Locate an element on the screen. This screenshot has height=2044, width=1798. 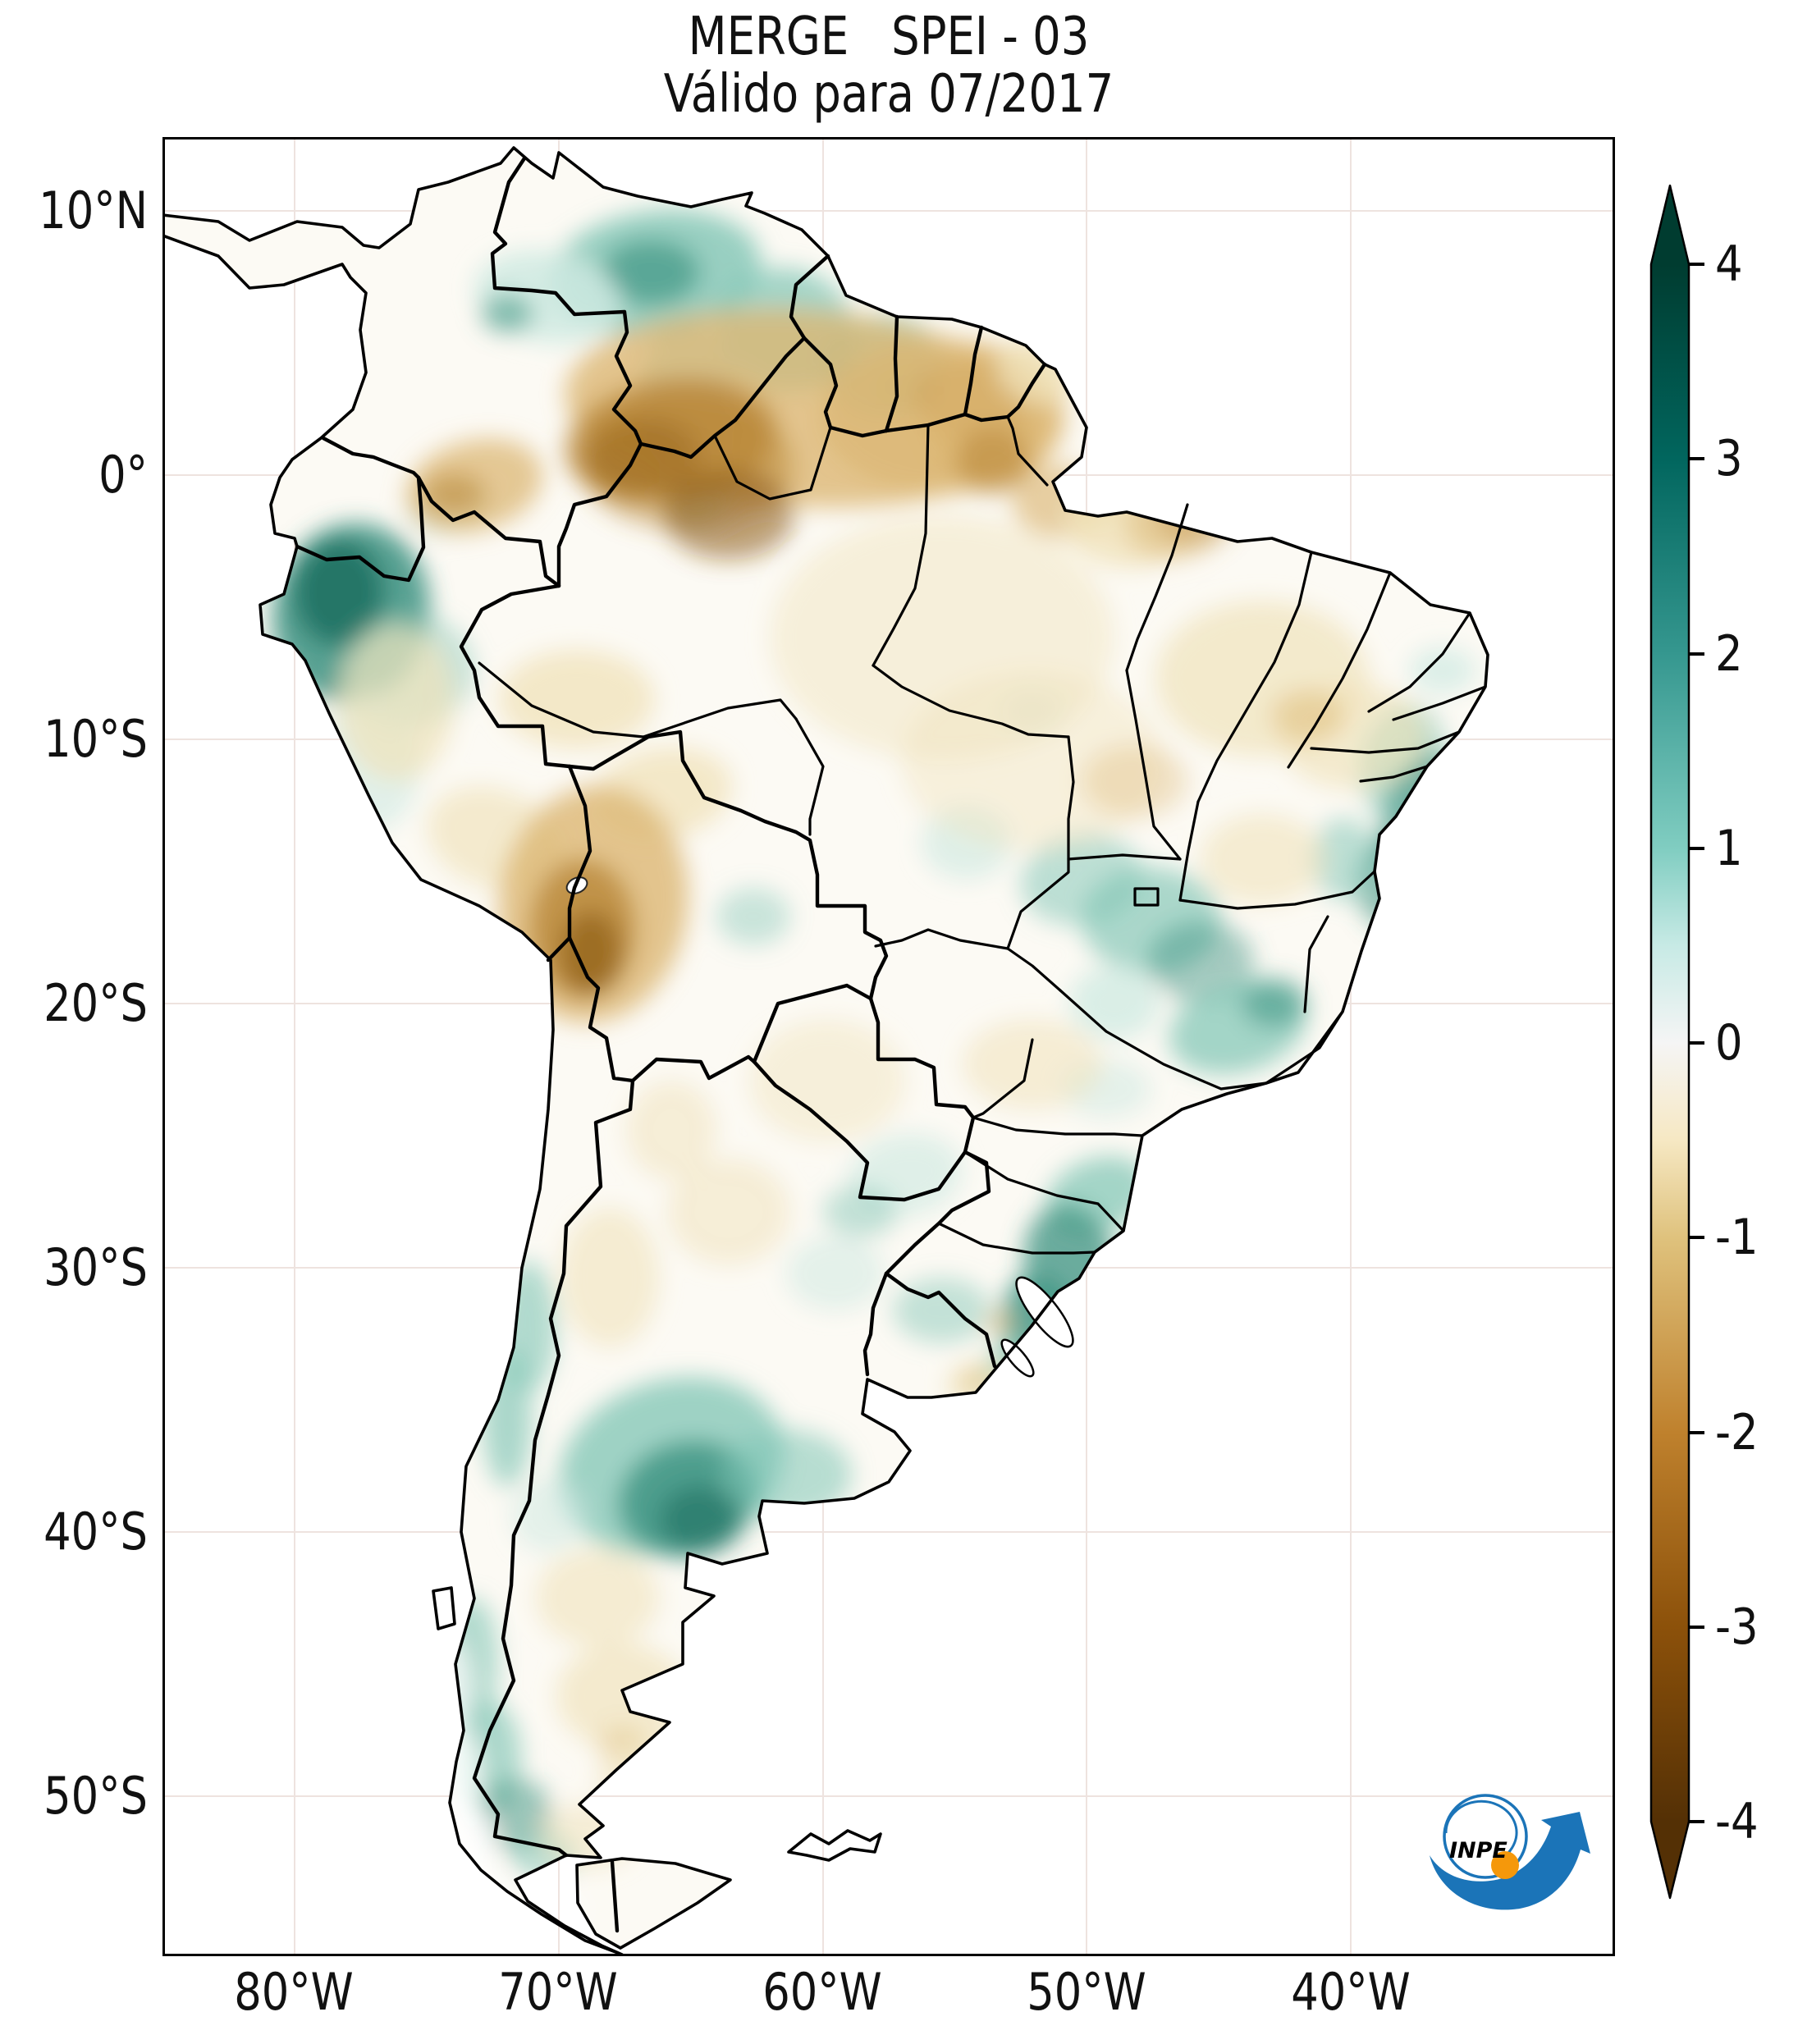
logo-inner-arc is located at coordinates (1481, 1830).